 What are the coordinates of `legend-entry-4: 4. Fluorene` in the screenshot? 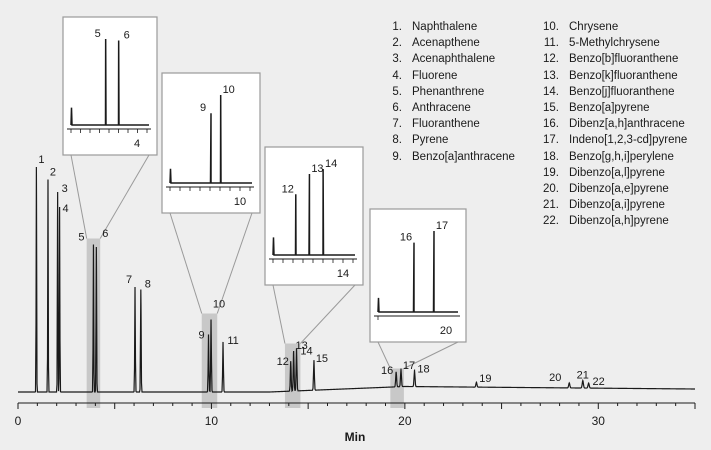 It's located at (451, 76).